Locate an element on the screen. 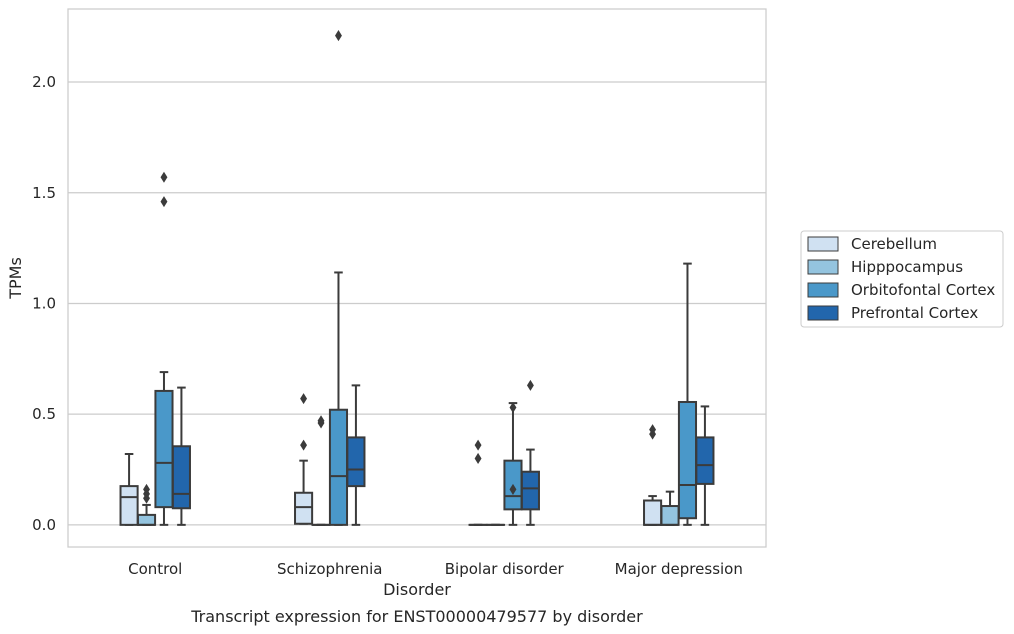 Image resolution: width=1014 pixels, height=634 pixels. y-tick-labels: 0.0 0.5 1.0 1.5 2.0 is located at coordinates (44, 303).